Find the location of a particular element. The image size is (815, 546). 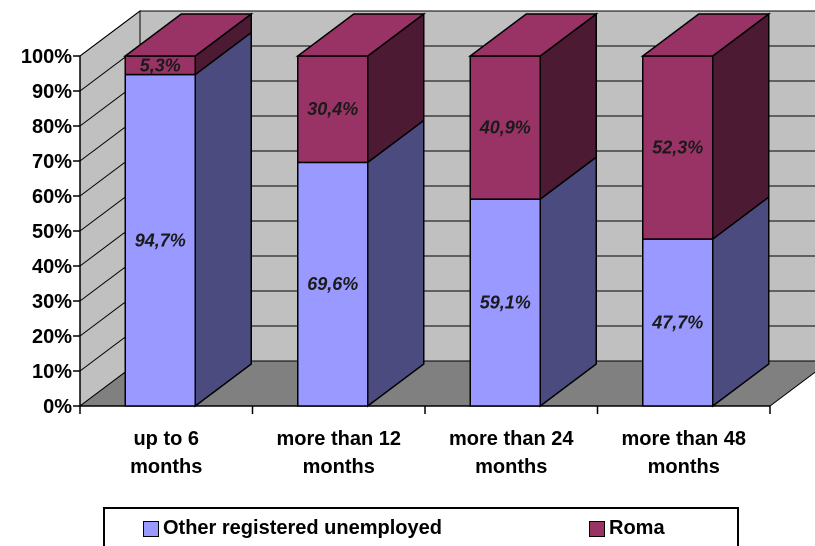

data-label: 59,1% is located at coordinates (505, 303).